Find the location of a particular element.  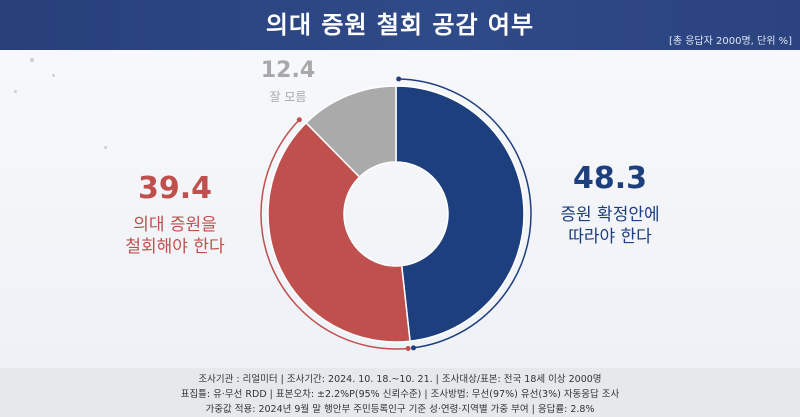

slice-value-label: 48.3 is located at coordinates (610, 178).